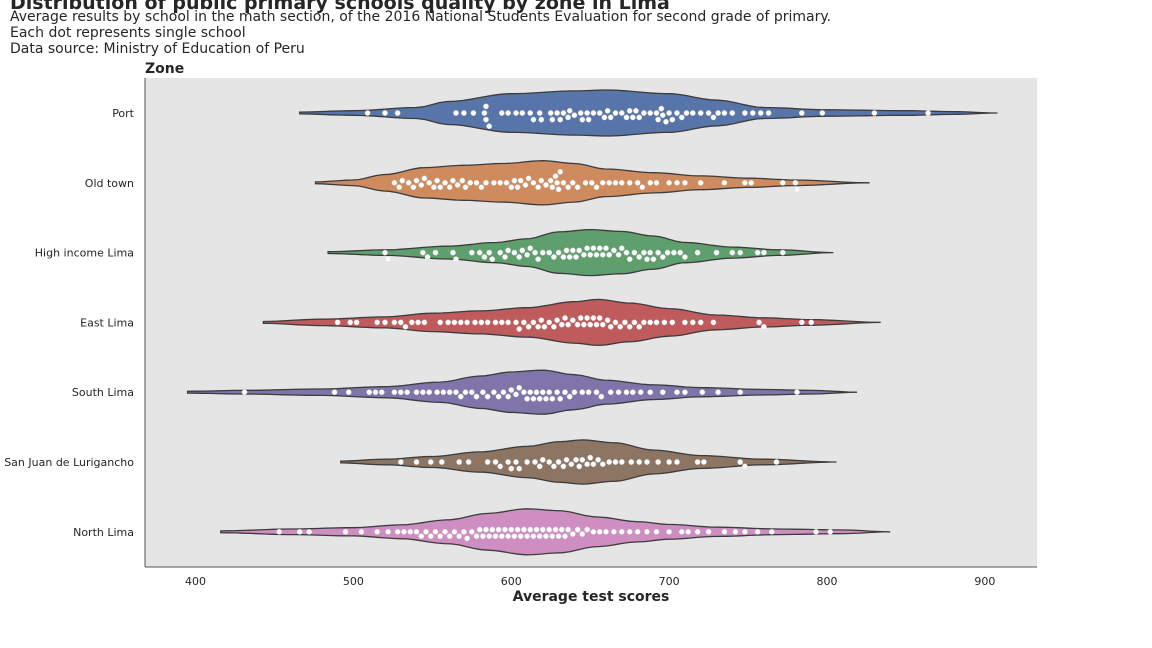 This screenshot has width=1152, height=648. What do you see at coordinates (827, 581) in the screenshot?
I see `x-tick-label: 800` at bounding box center [827, 581].